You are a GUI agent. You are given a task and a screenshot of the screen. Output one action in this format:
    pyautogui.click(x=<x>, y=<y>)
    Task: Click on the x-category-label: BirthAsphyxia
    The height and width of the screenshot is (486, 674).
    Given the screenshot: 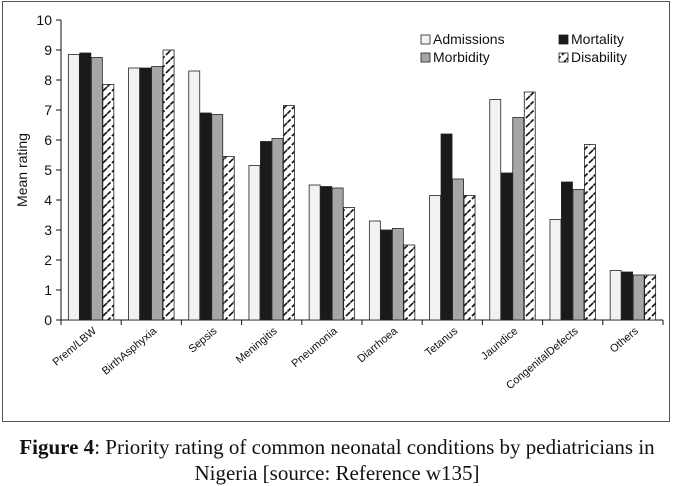 What is the action you would take?
    pyautogui.click(x=130, y=351)
    